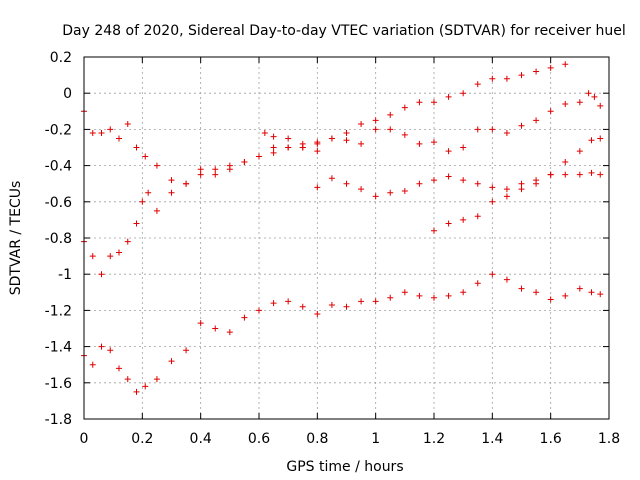 The width and height of the screenshot is (640, 480). I want to click on y-tick-label: -1.6, so click(58, 384).